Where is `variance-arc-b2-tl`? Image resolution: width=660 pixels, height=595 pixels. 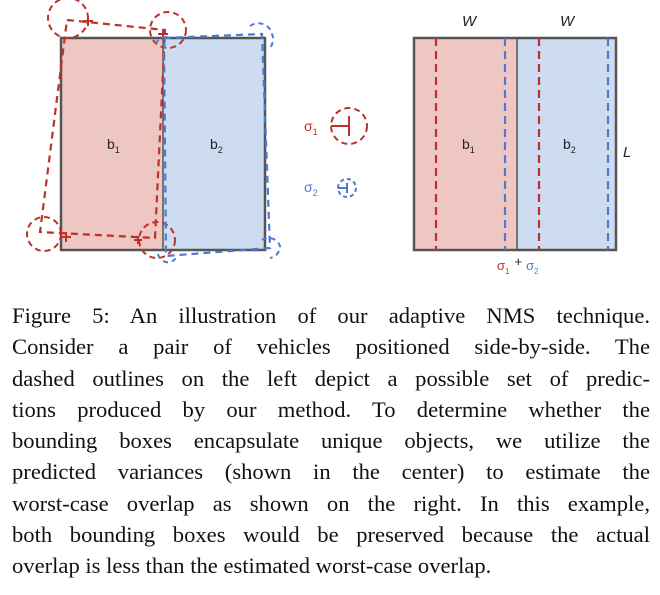
variance-arc-b2-tl is located at coordinates (163, 40).